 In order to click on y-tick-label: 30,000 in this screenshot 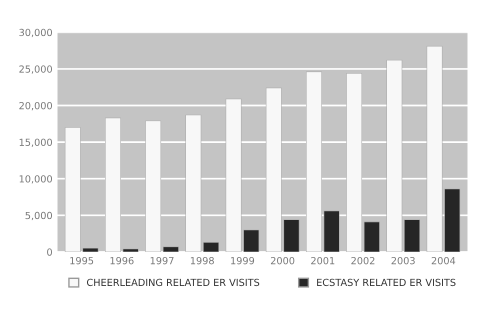, I will do `click(35, 33)`.